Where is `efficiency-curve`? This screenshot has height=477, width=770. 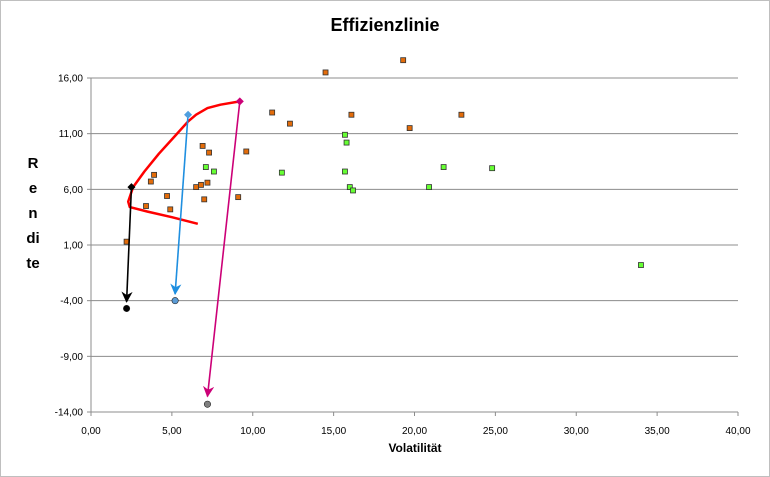
efficiency-curve is located at coordinates (183, 163).